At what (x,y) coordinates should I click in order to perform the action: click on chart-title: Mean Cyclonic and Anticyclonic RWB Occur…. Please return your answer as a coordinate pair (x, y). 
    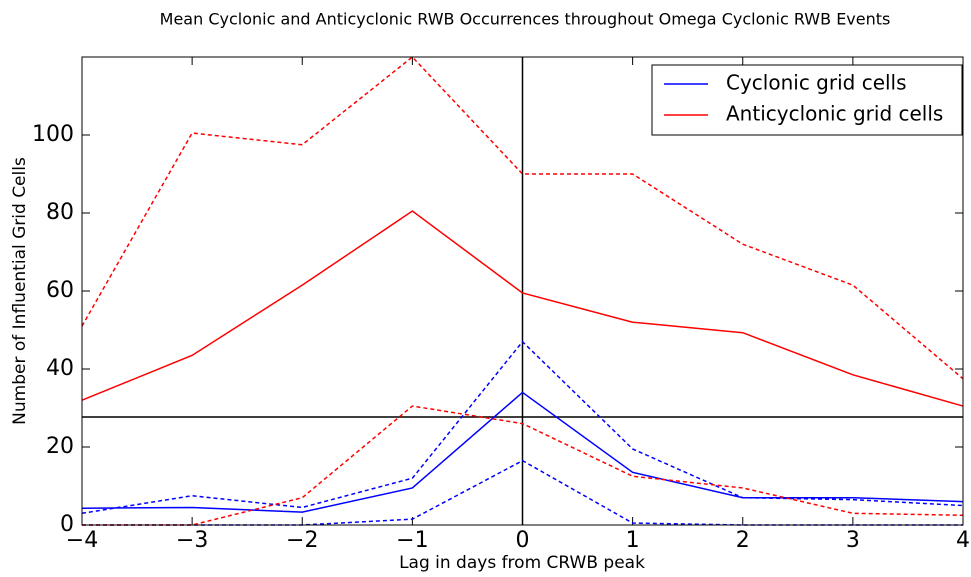
    Looking at the image, I should click on (525, 19).